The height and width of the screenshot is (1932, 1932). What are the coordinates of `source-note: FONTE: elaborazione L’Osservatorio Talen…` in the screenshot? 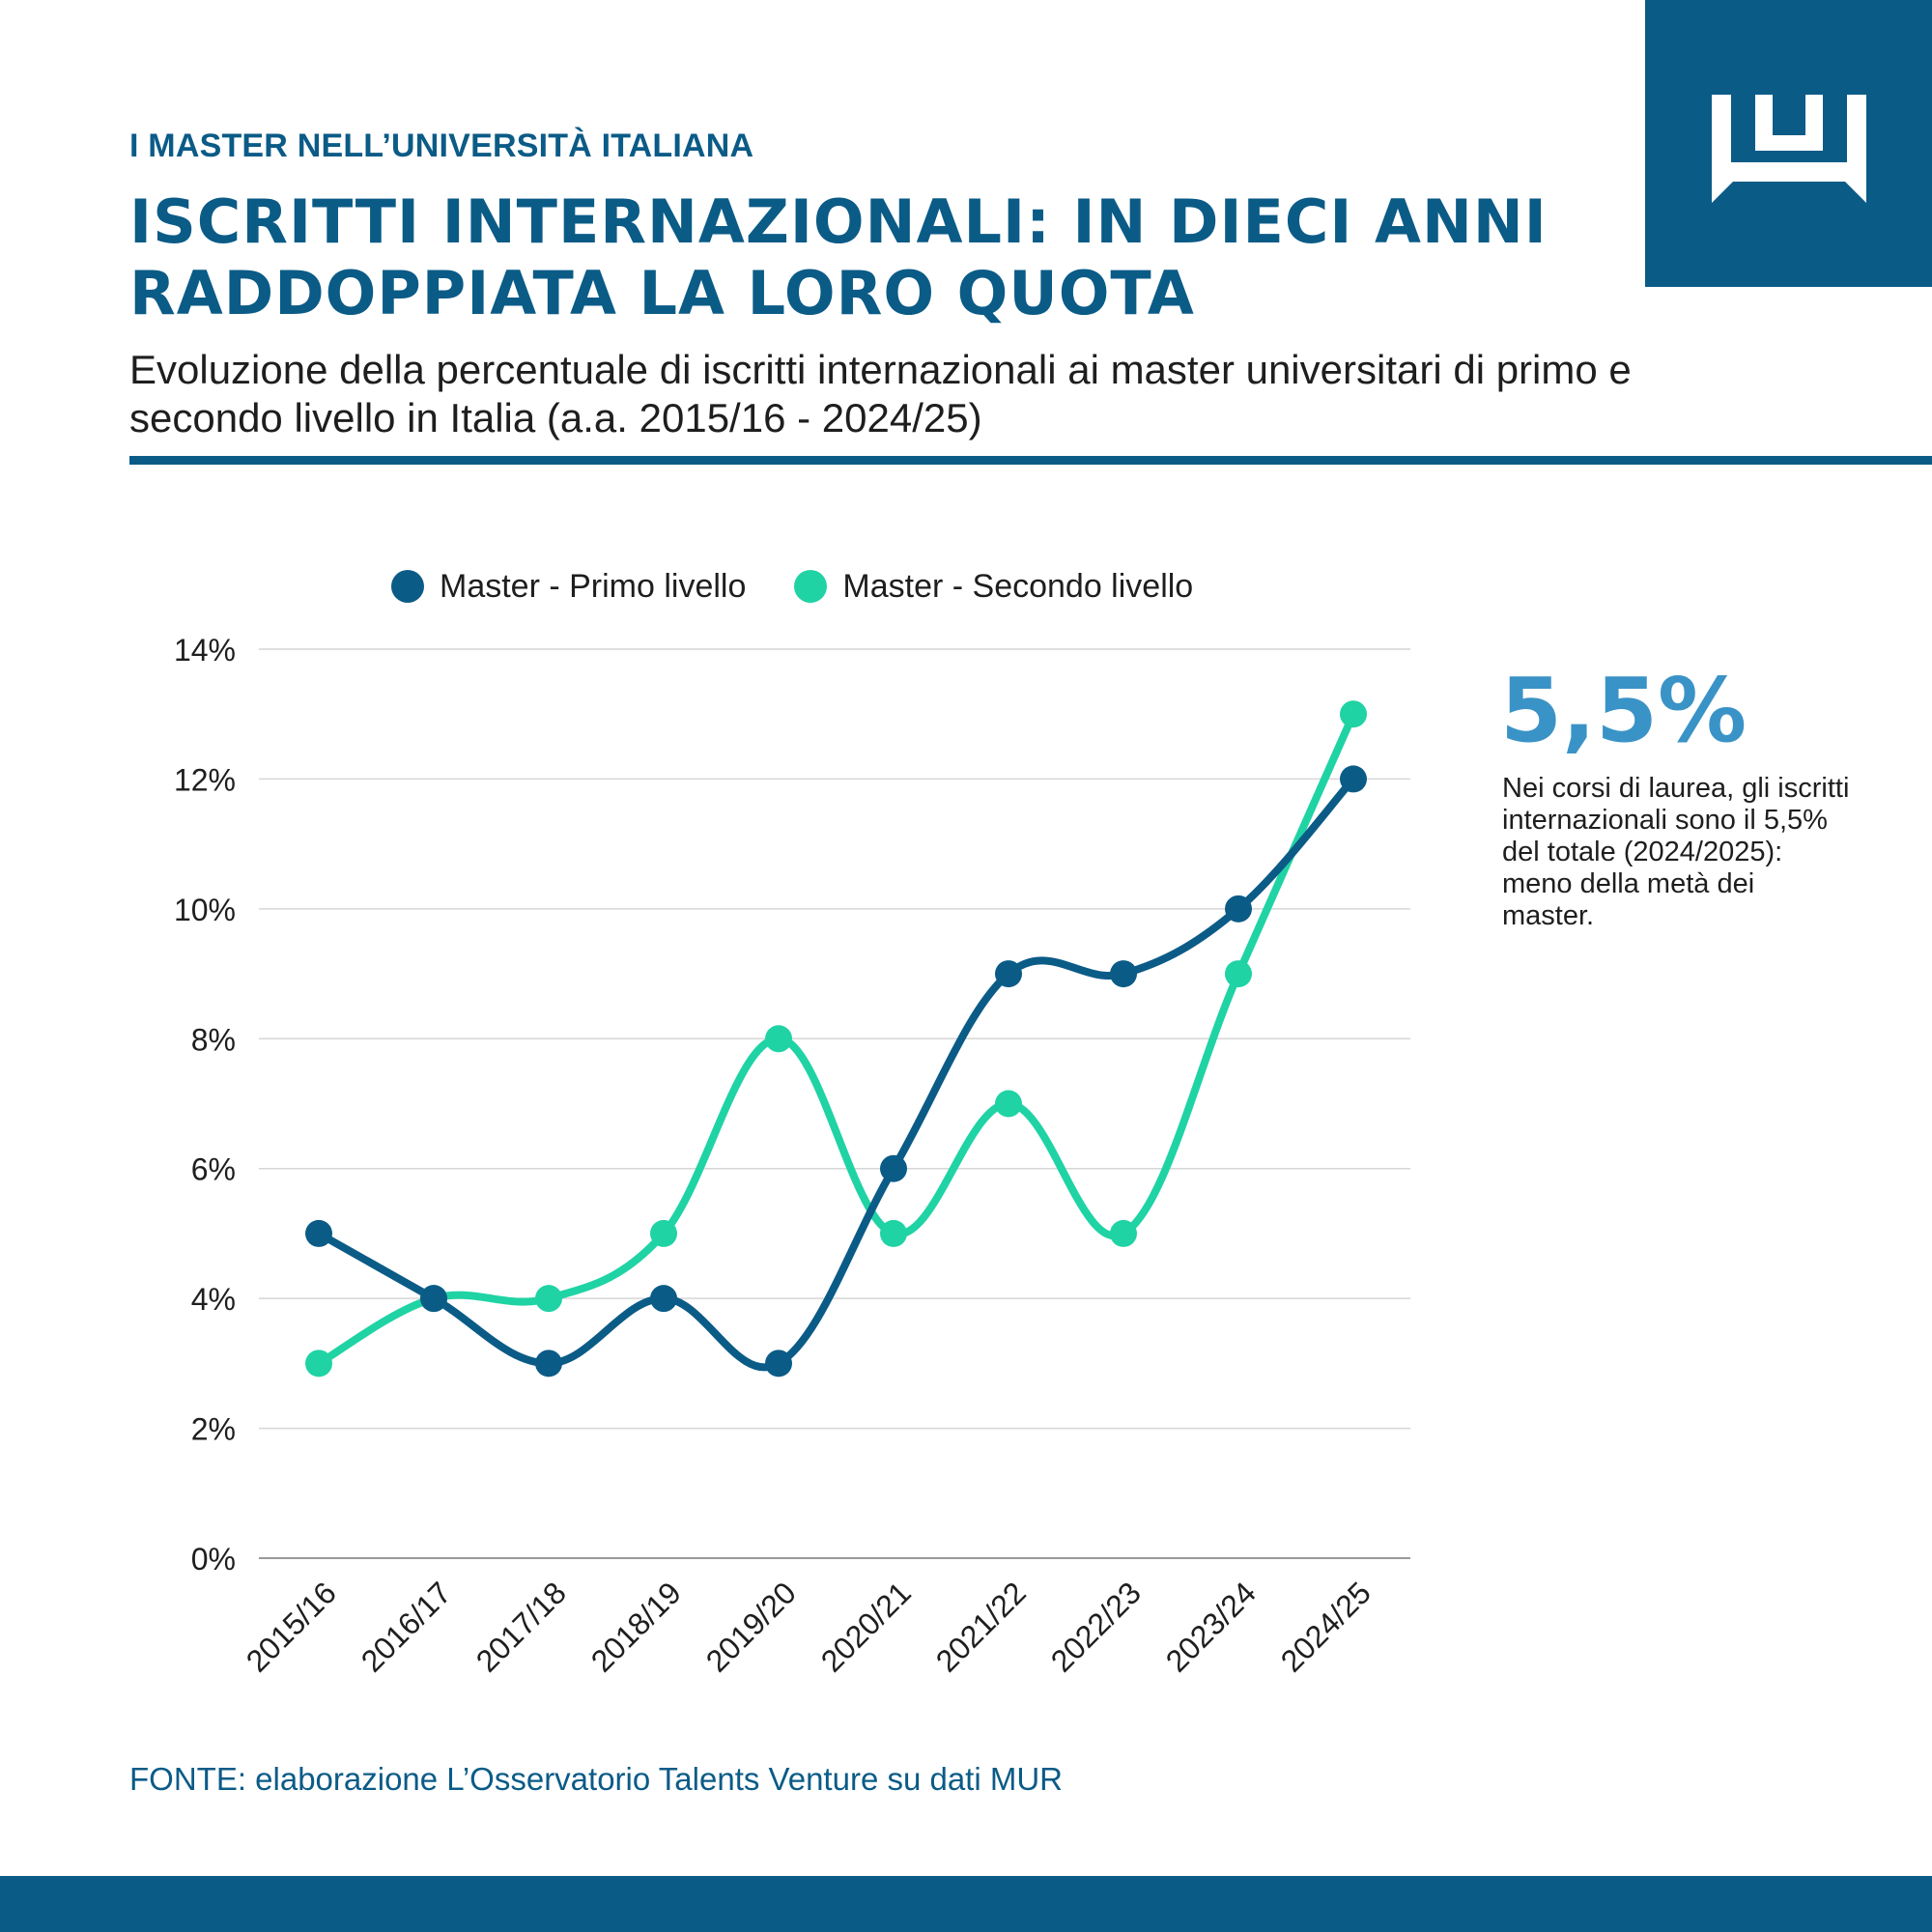 It's located at (596, 1779).